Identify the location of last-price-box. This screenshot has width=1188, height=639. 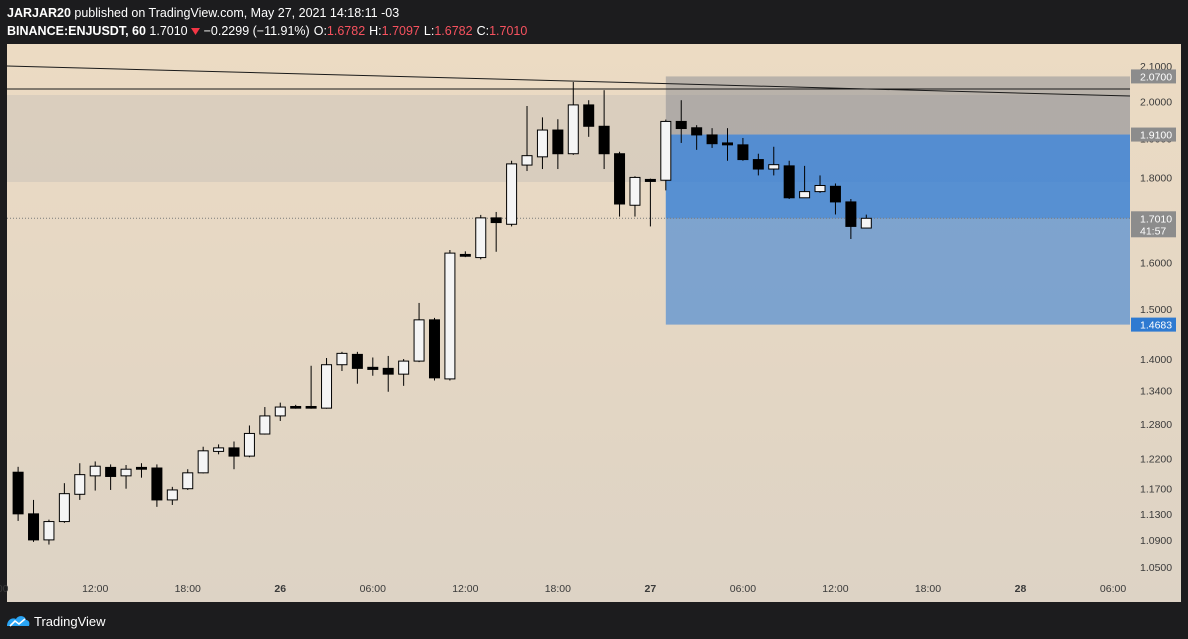
(1153, 224).